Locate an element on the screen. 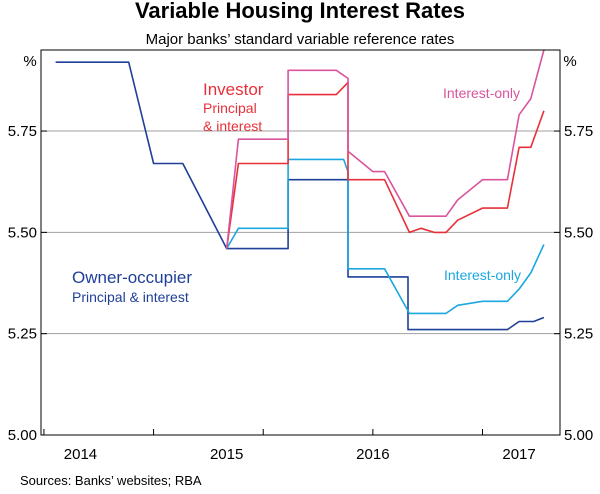  x-tick-label: 2016 is located at coordinates (372, 454).